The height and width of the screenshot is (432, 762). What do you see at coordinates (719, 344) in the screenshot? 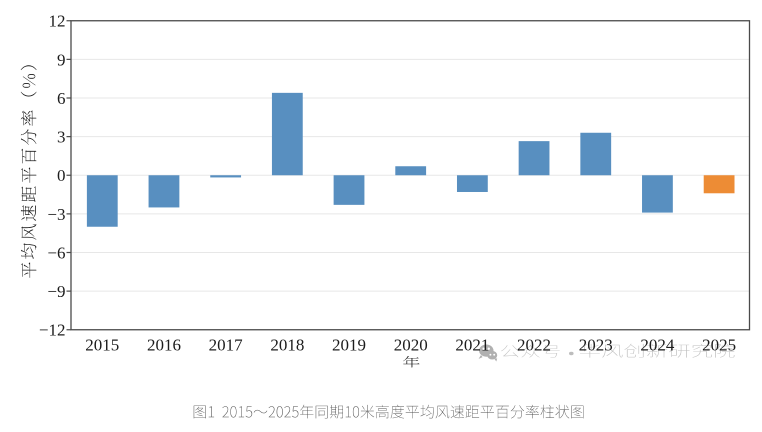
I see `svg-text: 2025` at bounding box center [719, 344].